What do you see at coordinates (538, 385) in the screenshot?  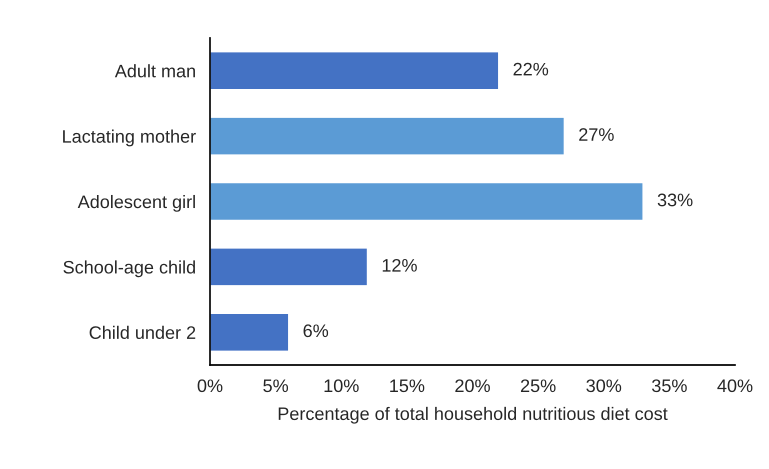 I see `x-tick-label: 25%` at bounding box center [538, 385].